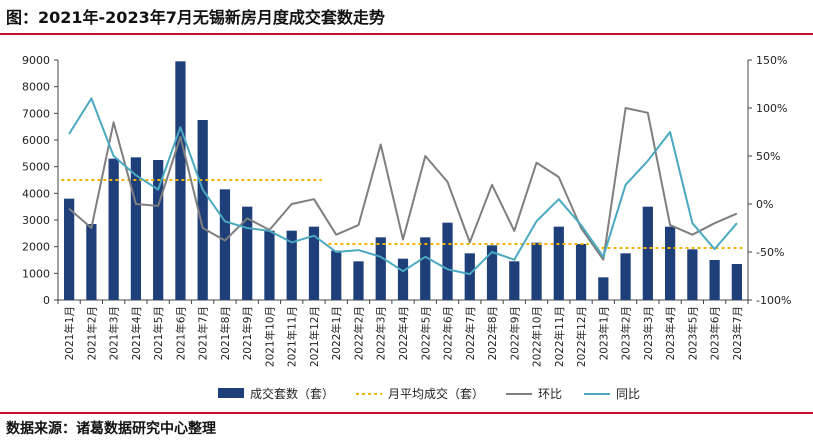  Describe the element at coordinates (768, 156) in the screenshot. I see `y-right-tick-label: 50%` at that location.